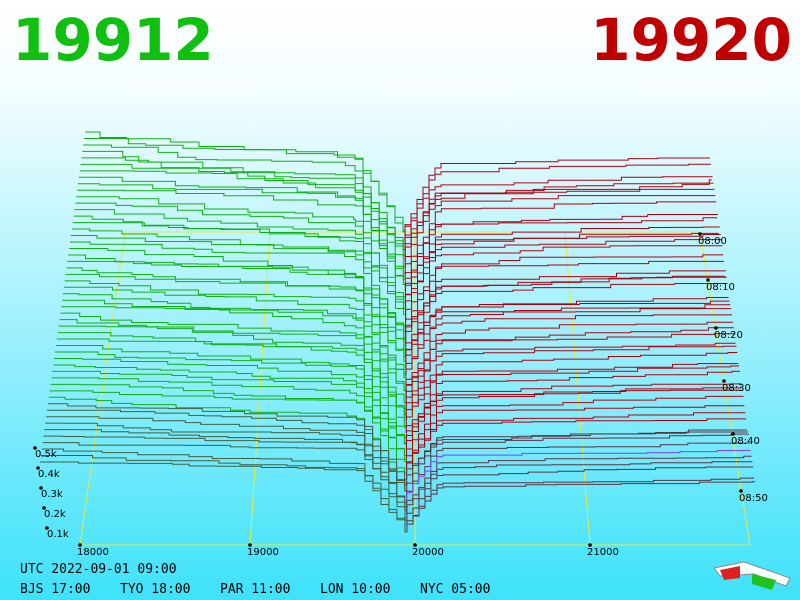 This screenshot has width=800, height=600. Describe the element at coordinates (603, 552) in the screenshot. I see `price-label: 21000` at that location.